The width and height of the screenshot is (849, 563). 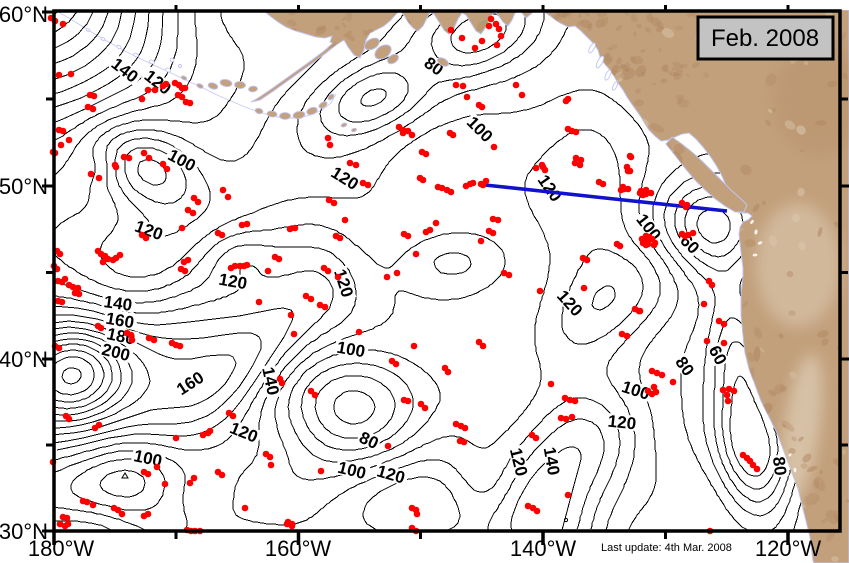 What do you see at coordinates (779, 466) in the screenshot?
I see `svg-text: 80` at bounding box center [779, 466].